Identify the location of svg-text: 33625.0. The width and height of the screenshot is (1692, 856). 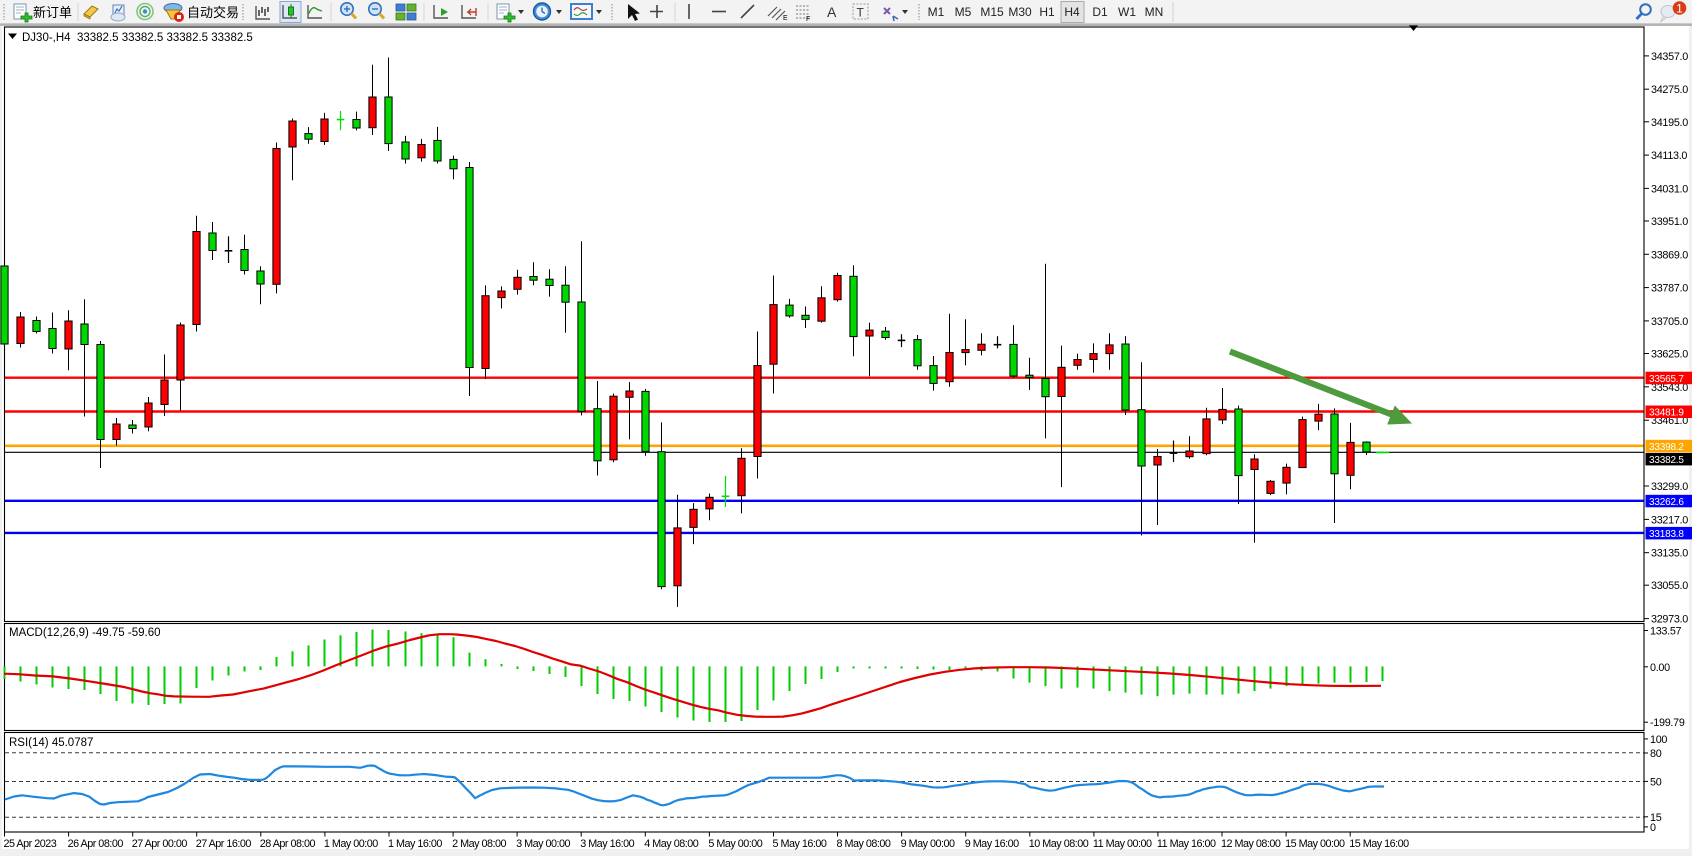
(1669, 355).